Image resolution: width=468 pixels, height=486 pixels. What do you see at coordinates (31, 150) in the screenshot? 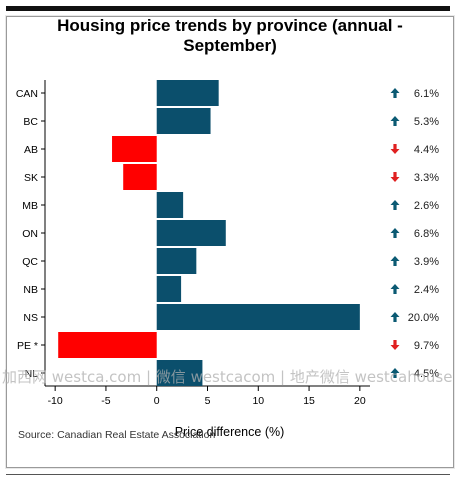
I see `category-label: AB` at bounding box center [31, 150].